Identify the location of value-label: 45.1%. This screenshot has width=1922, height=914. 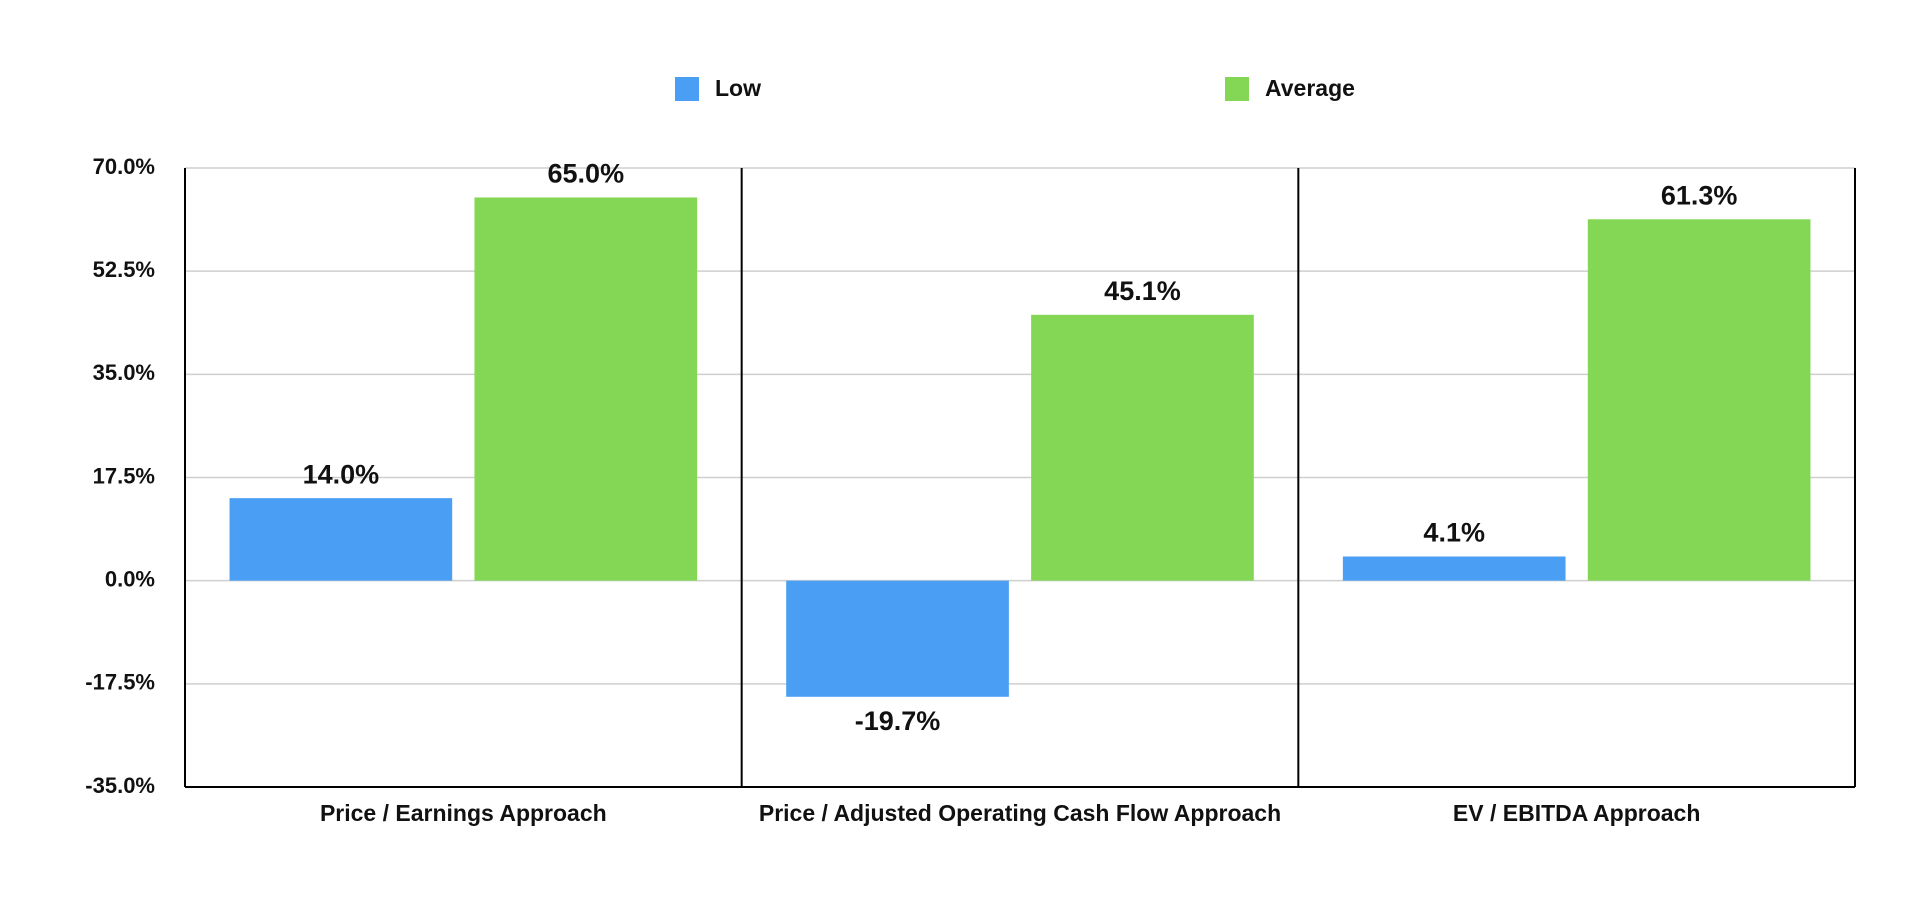
(1142, 291).